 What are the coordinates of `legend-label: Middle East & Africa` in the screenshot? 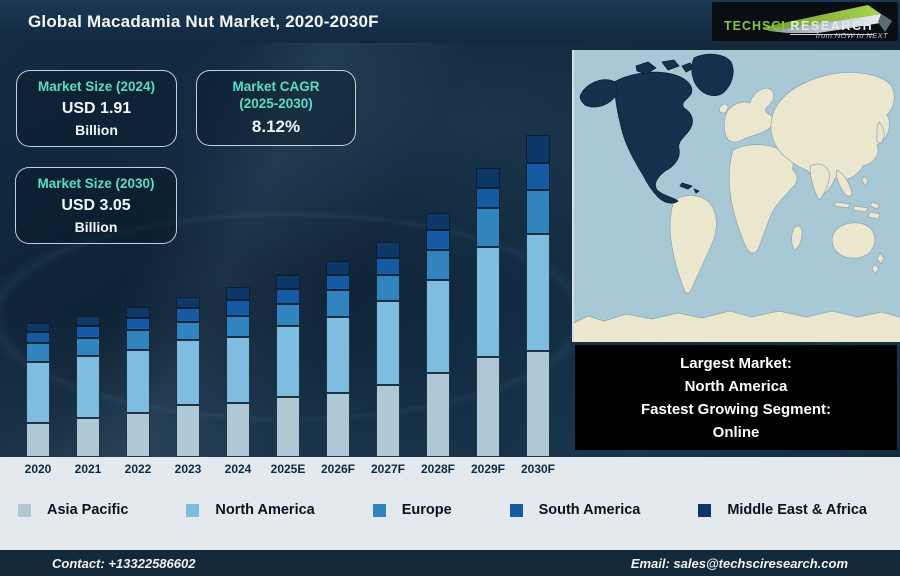 It's located at (797, 510).